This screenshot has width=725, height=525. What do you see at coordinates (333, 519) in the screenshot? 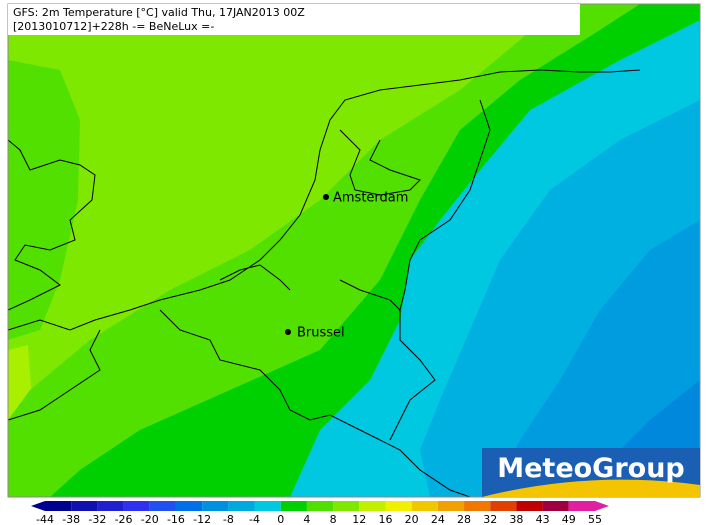
I see `colorbar-label: 8` at bounding box center [333, 519].